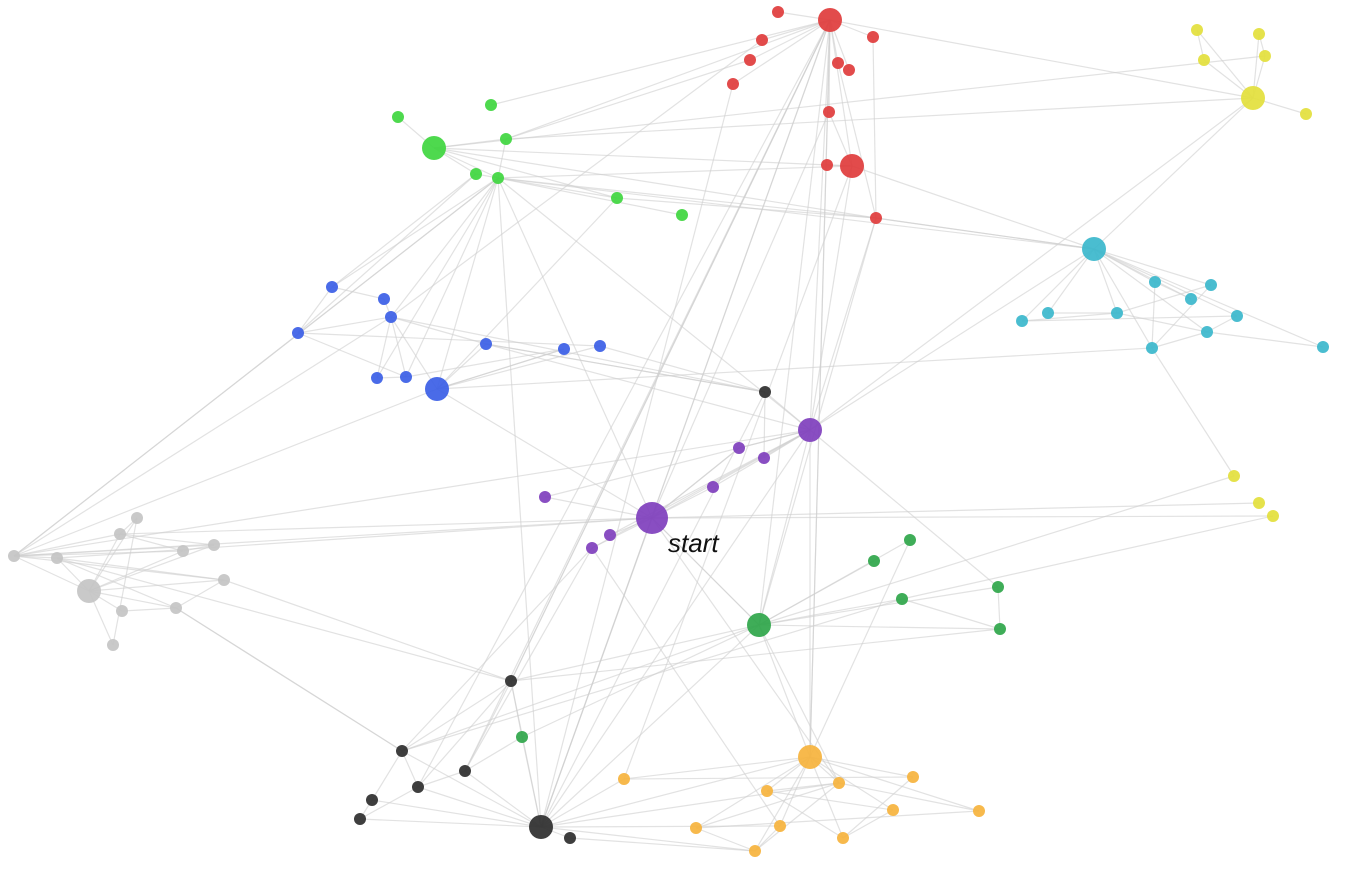  Describe the element at coordinates (1211, 285) in the screenshot. I see `node-teal-t3` at that location.